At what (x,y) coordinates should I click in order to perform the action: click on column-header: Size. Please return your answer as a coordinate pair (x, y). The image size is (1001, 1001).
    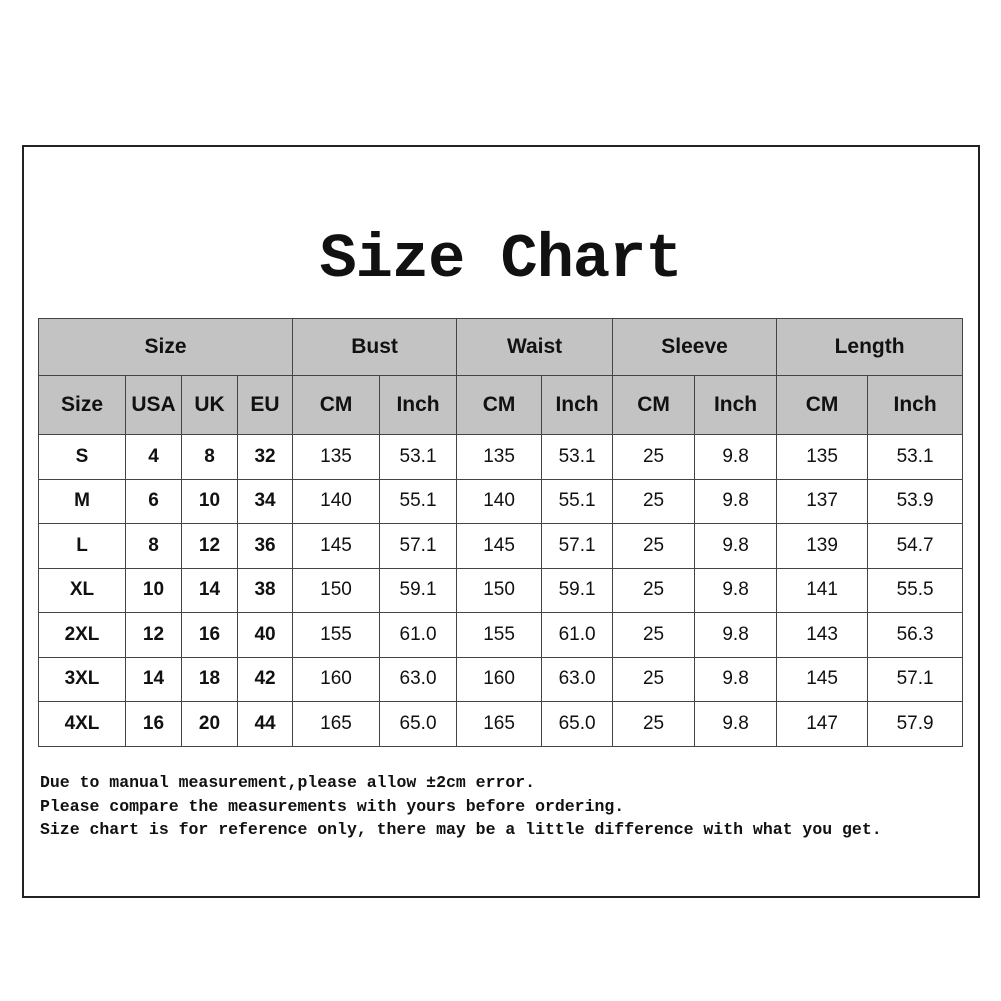
    Looking at the image, I should click on (82, 405).